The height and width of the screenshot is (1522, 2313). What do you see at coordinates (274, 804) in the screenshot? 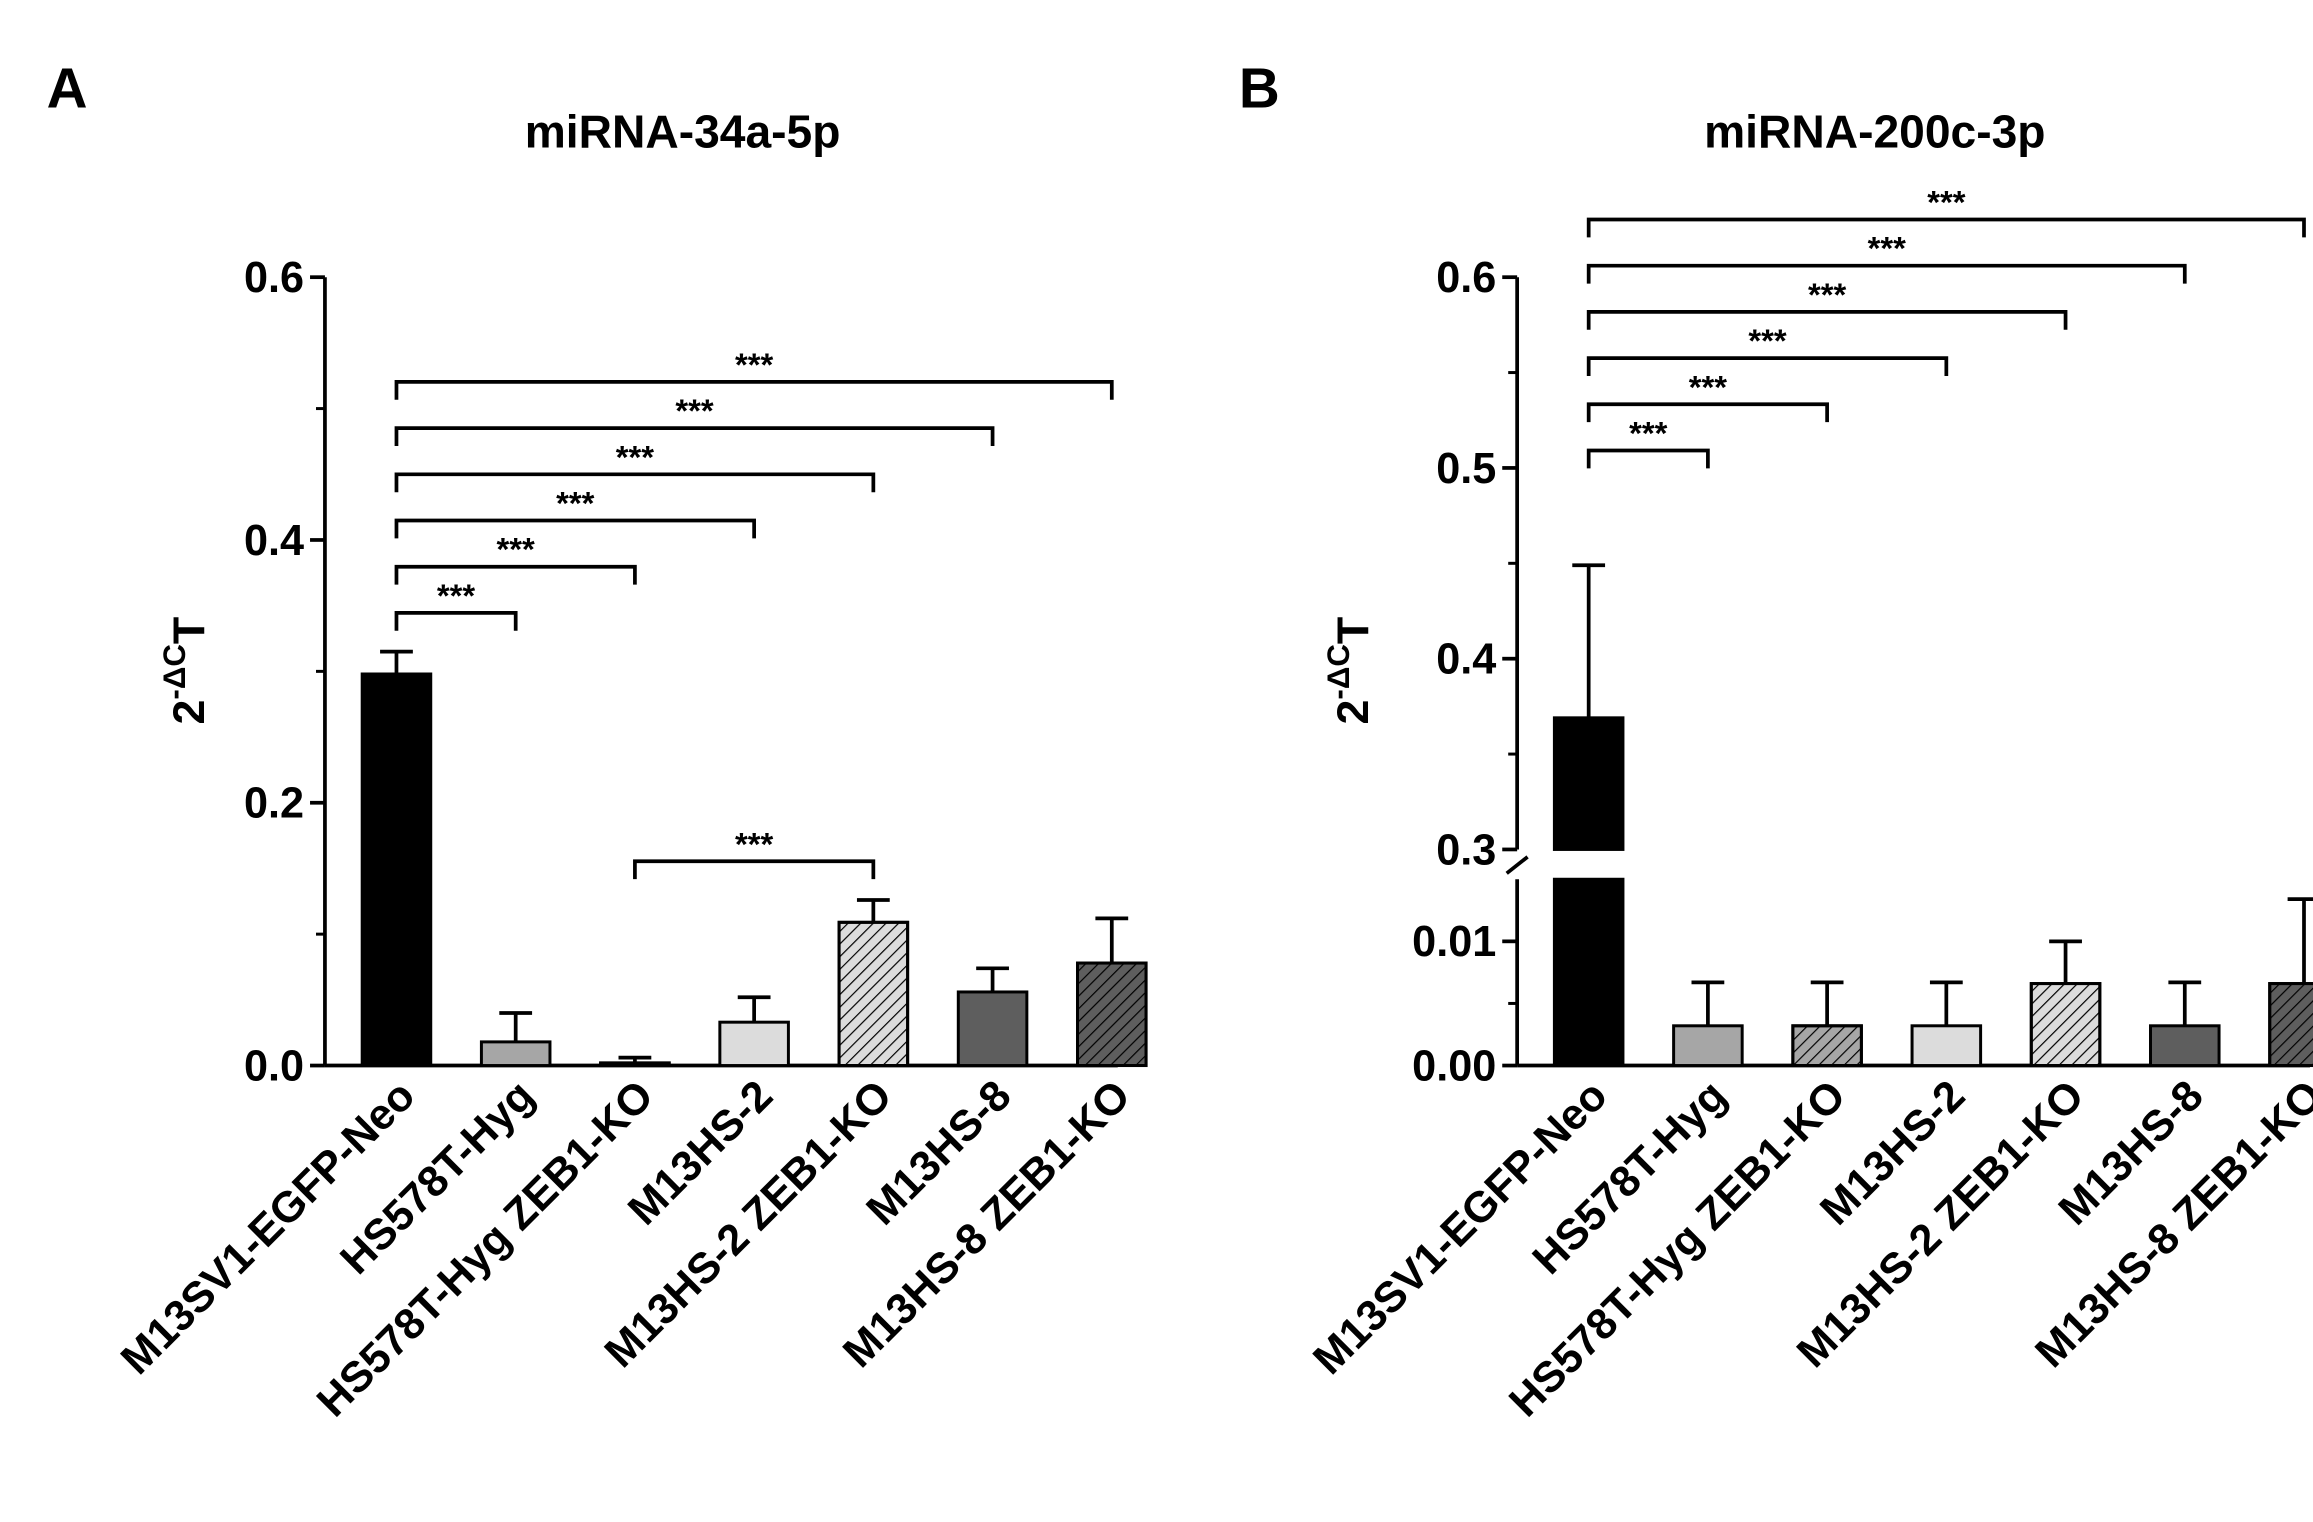
I see `y-tick-label: 0.2` at bounding box center [274, 804].